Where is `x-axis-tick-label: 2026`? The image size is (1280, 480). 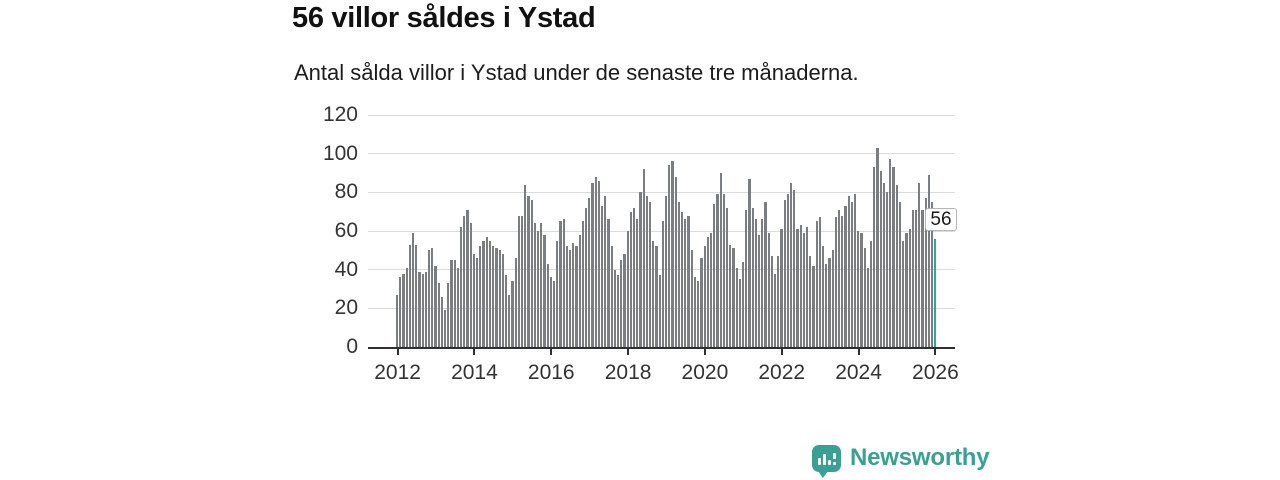 x-axis-tick-label: 2026 is located at coordinates (935, 372).